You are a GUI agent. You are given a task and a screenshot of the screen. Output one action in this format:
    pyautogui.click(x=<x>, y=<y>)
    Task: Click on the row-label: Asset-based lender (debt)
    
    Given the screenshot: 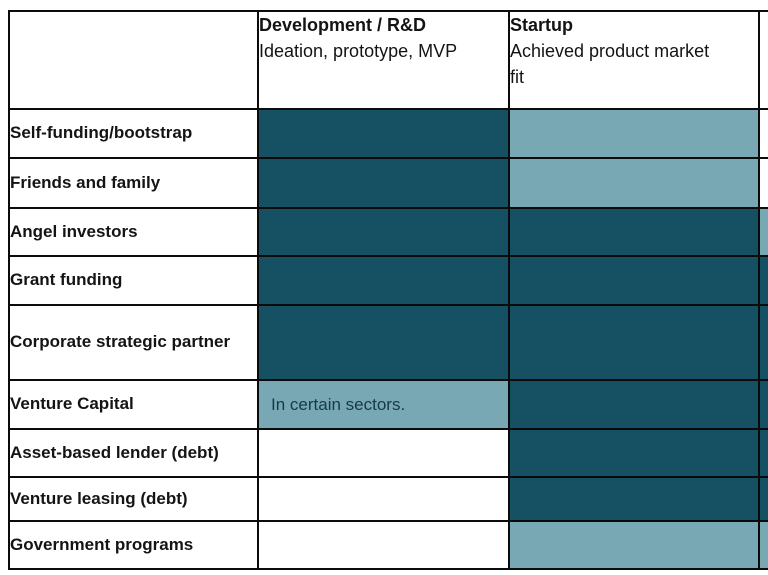 What is the action you would take?
    pyautogui.click(x=133, y=453)
    